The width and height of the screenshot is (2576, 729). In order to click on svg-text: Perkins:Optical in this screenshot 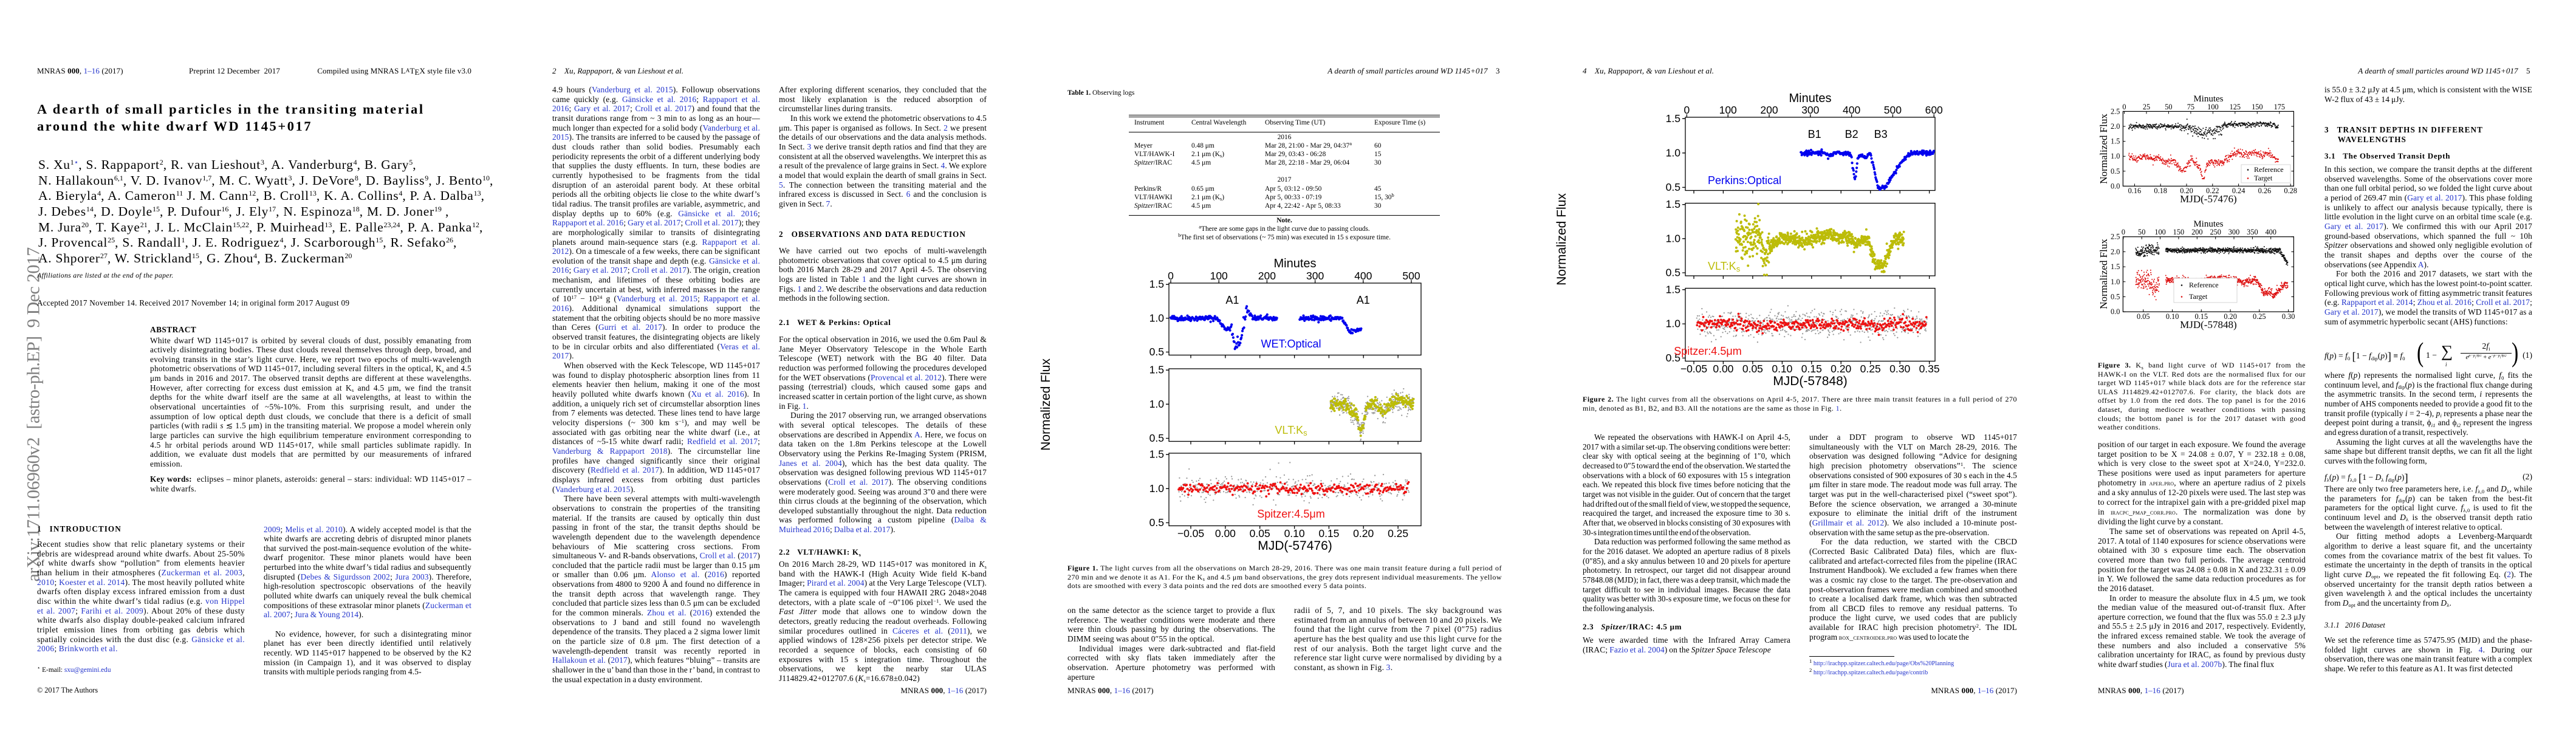, I will do `click(1744, 180)`.